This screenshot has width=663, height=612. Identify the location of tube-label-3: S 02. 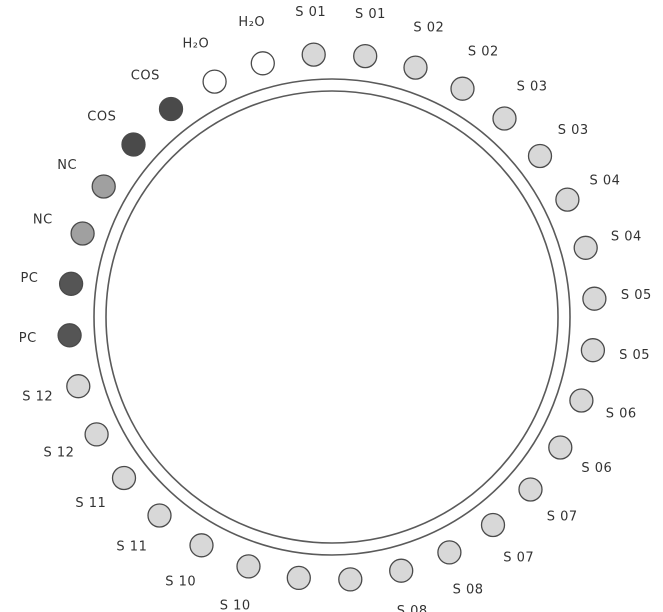
(428, 27).